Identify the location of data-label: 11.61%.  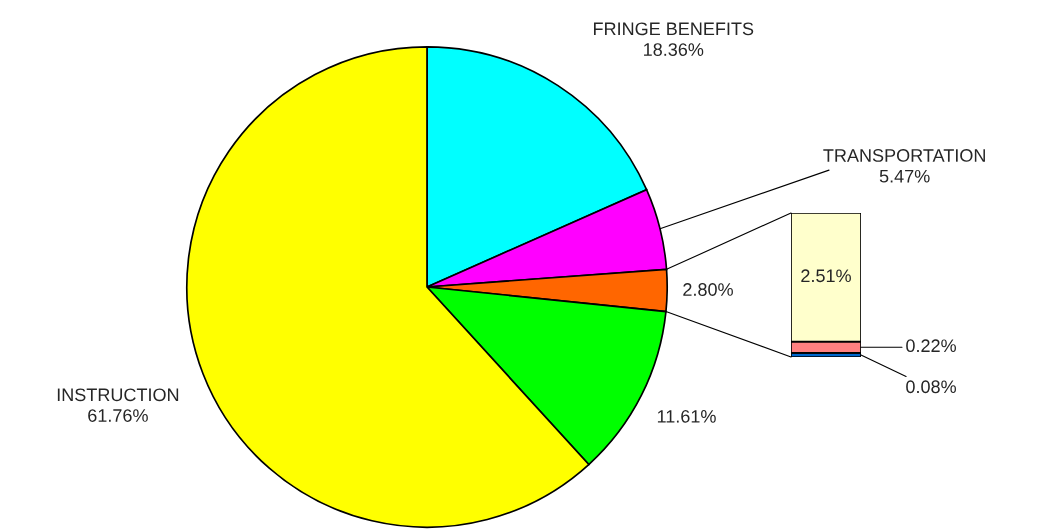
(686, 416).